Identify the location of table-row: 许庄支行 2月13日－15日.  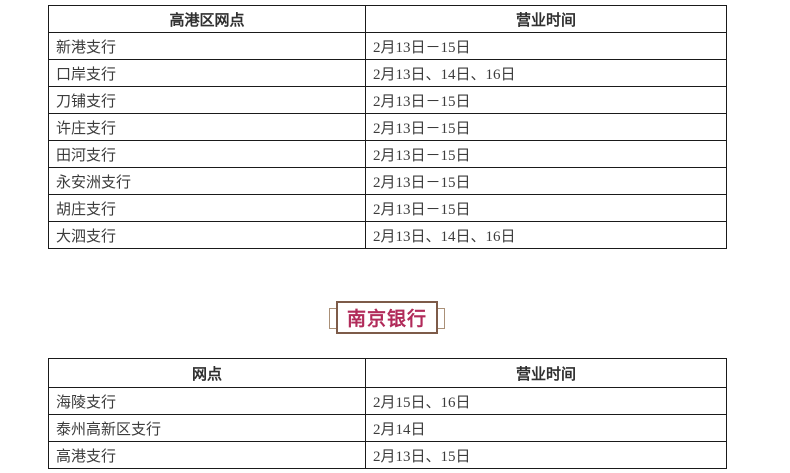
(387, 127).